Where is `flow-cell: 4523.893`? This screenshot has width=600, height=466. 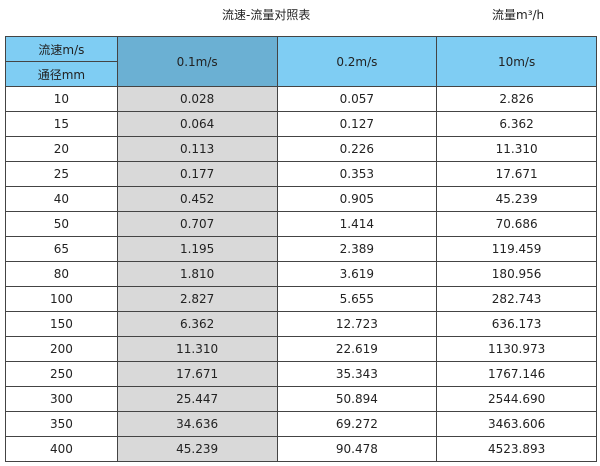 flow-cell: 4523.893 is located at coordinates (516, 449).